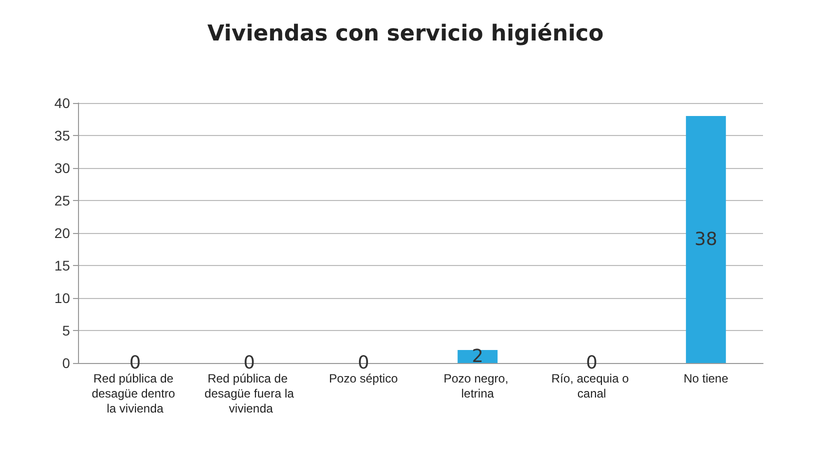  What do you see at coordinates (62, 168) in the screenshot?
I see `y-tick-label: 30` at bounding box center [62, 168].